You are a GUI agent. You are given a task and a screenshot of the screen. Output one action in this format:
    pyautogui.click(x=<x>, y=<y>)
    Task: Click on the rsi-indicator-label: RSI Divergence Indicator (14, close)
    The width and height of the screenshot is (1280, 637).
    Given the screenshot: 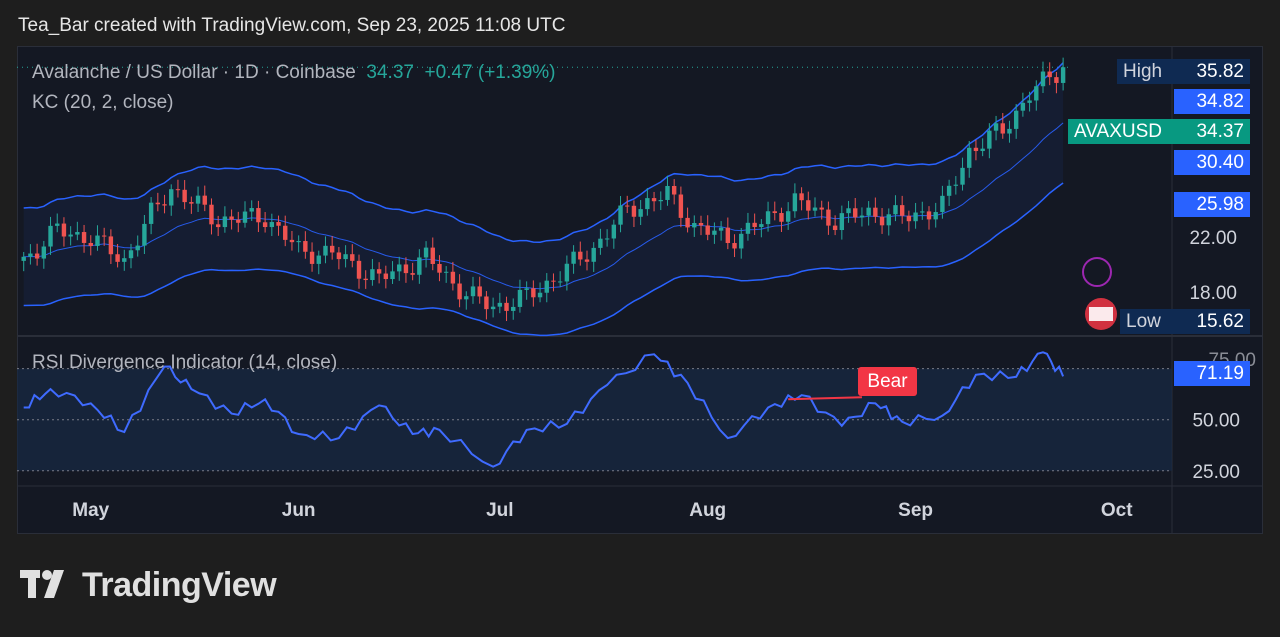 What is the action you would take?
    pyautogui.click(x=185, y=362)
    